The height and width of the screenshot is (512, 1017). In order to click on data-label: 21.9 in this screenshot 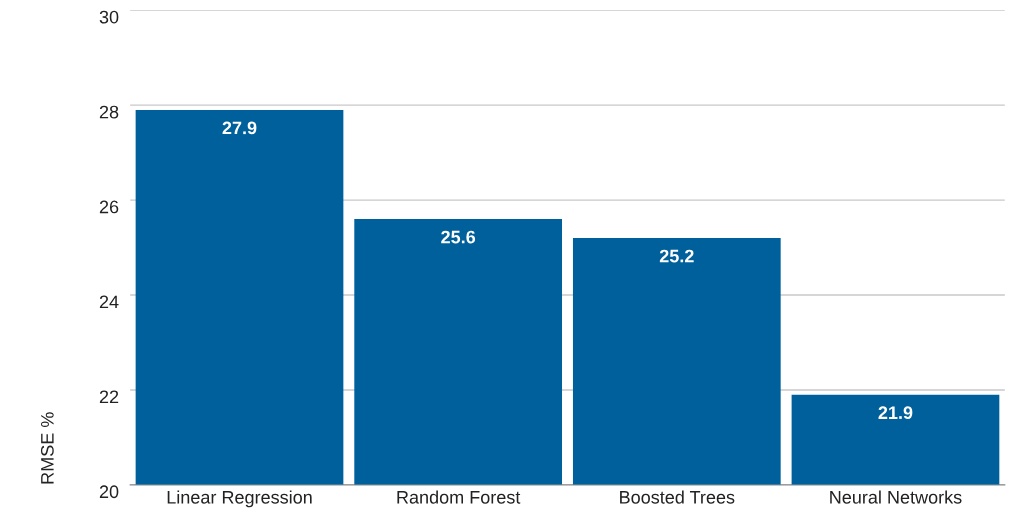, I will do `click(895, 413)`.